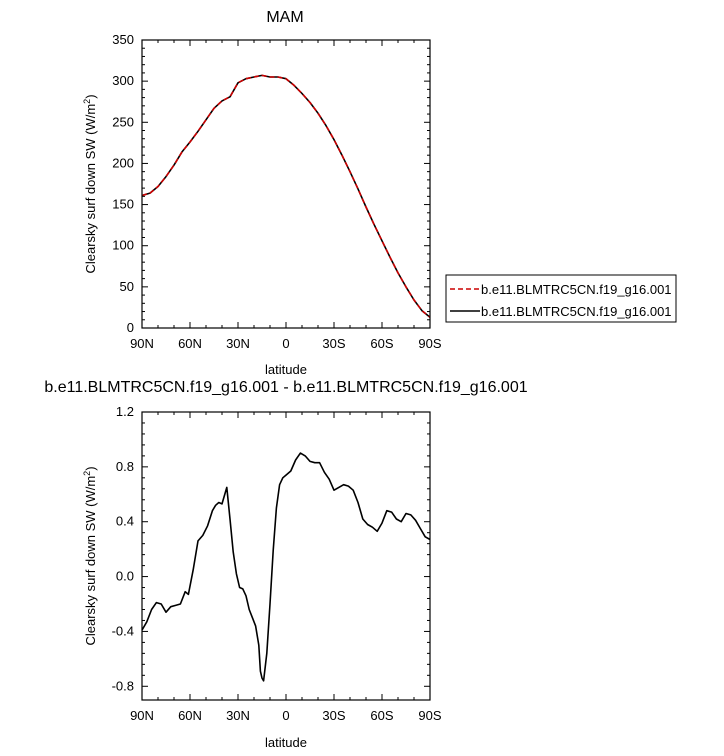  Describe the element at coordinates (123, 204) in the screenshot. I see `top-y-tick-label: 150` at that location.